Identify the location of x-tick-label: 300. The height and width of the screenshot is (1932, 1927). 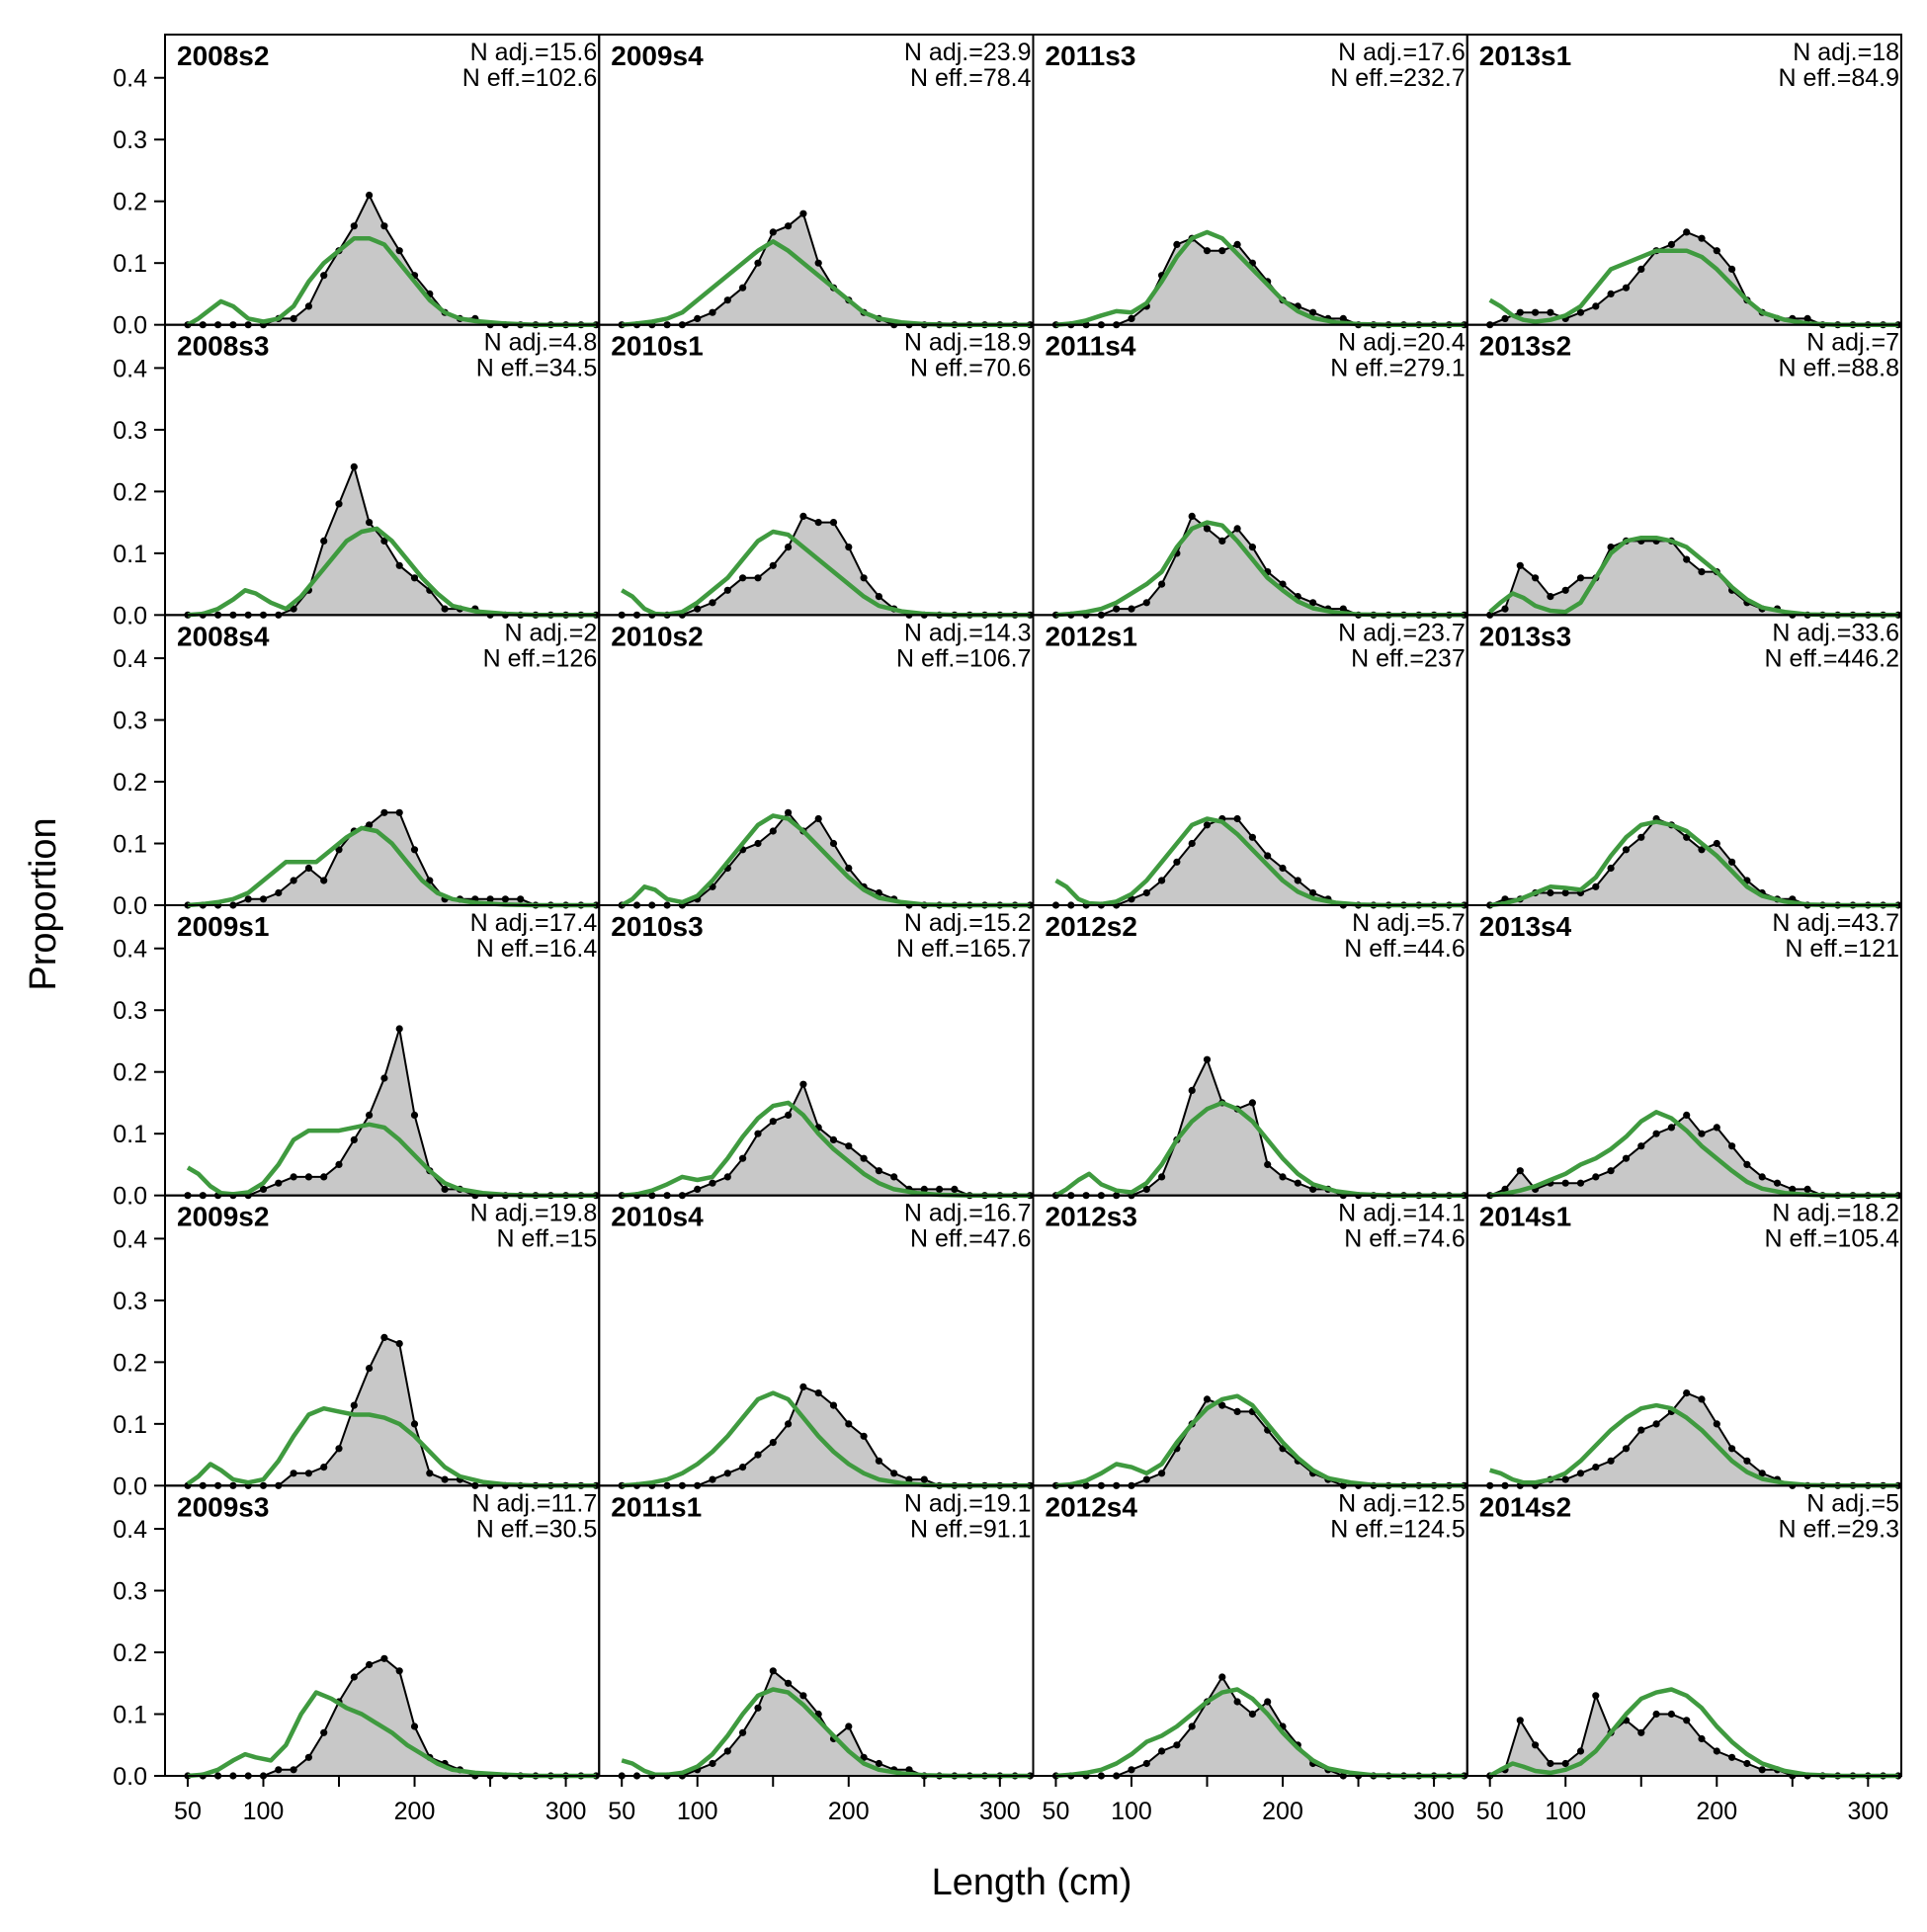
(1868, 1811).